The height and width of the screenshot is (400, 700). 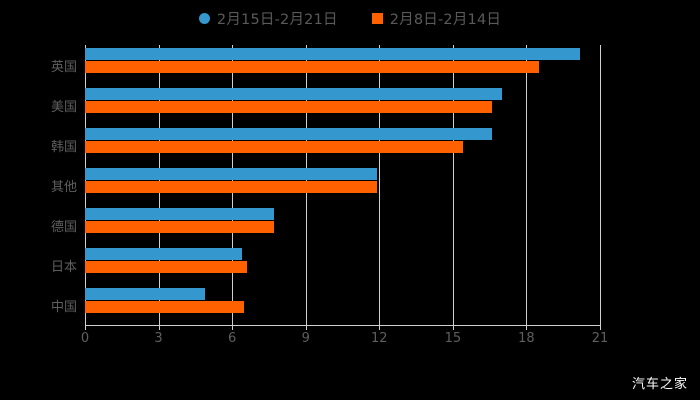 I want to click on x-axis-tick-label: 18, so click(x=526, y=338).